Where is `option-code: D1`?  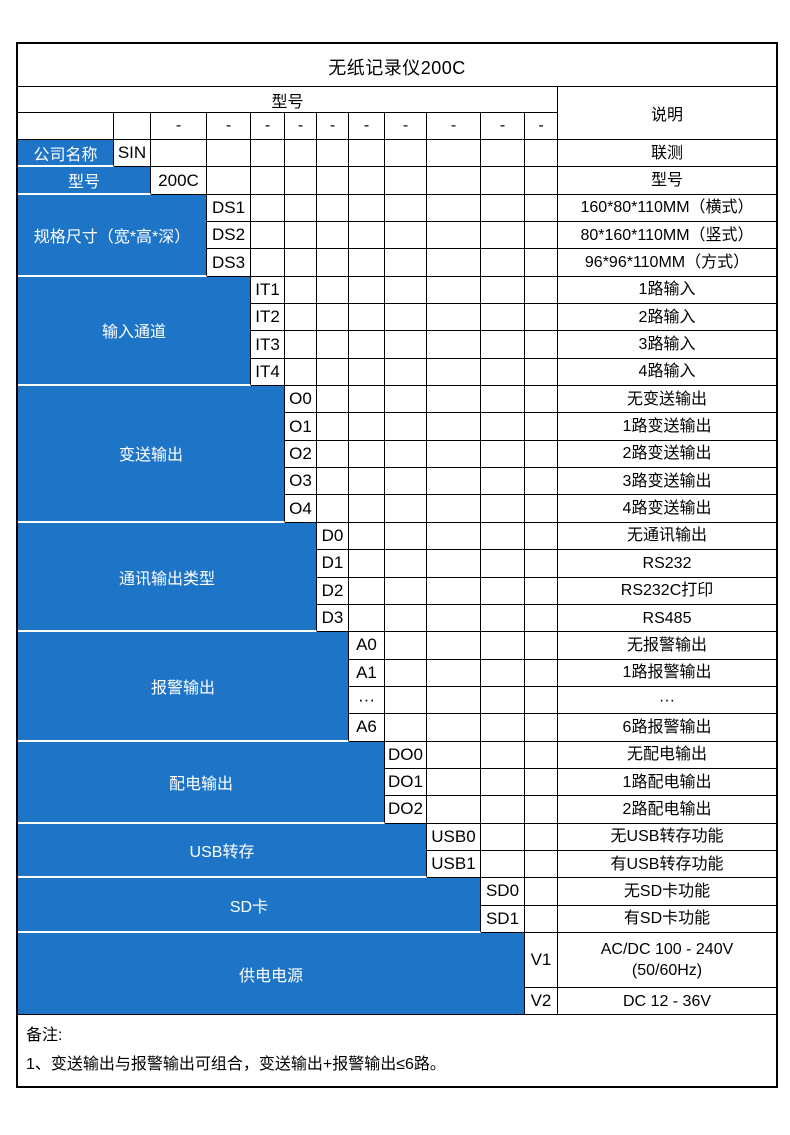
option-code: D1 is located at coordinates (333, 564).